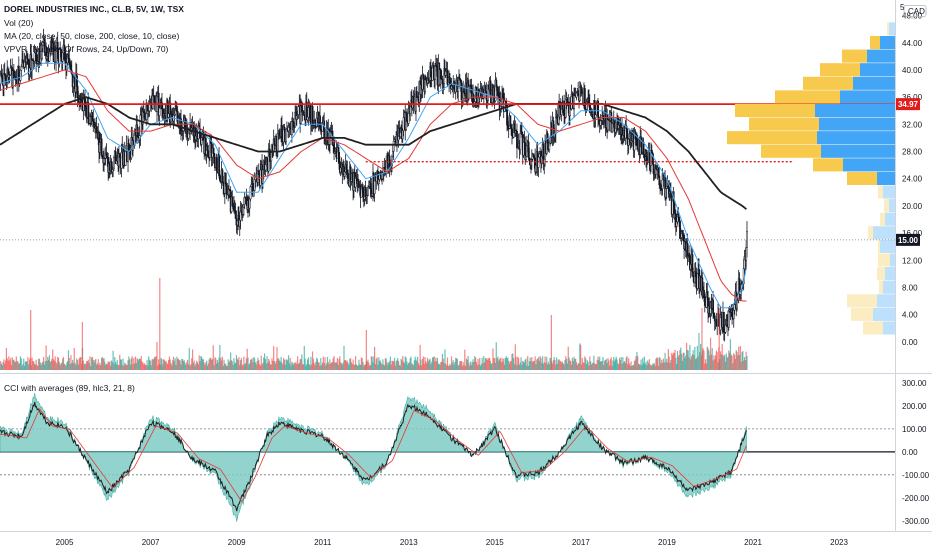  What do you see at coordinates (702, 339) in the screenshot?
I see `volume-spike` at bounding box center [702, 339].